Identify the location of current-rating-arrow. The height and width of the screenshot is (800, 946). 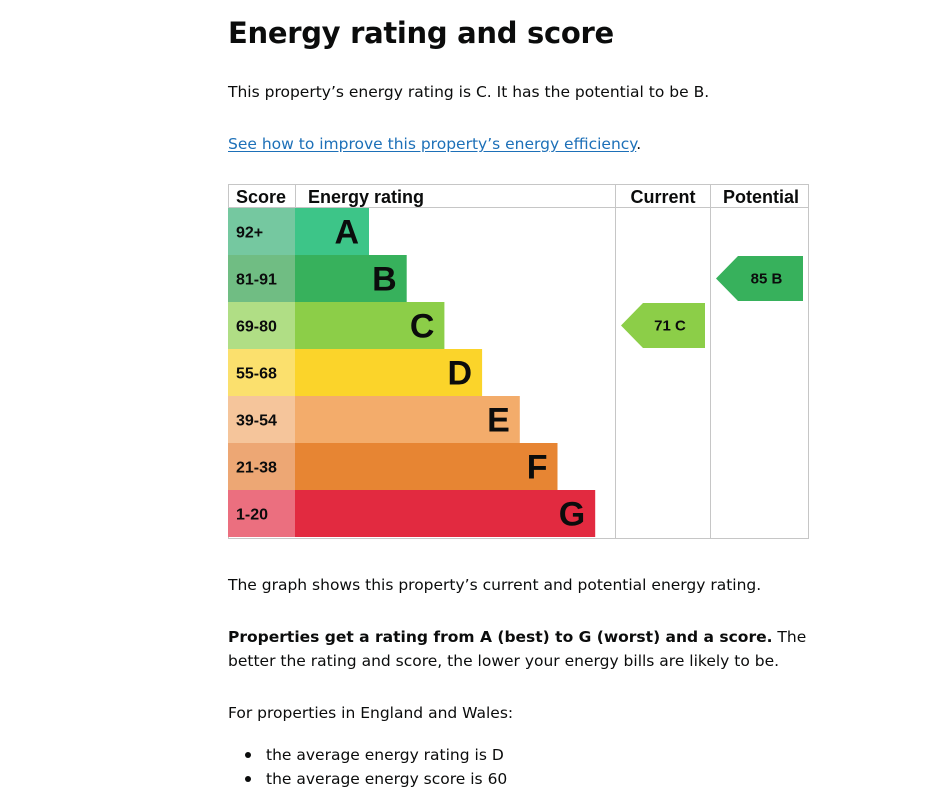
(663, 325).